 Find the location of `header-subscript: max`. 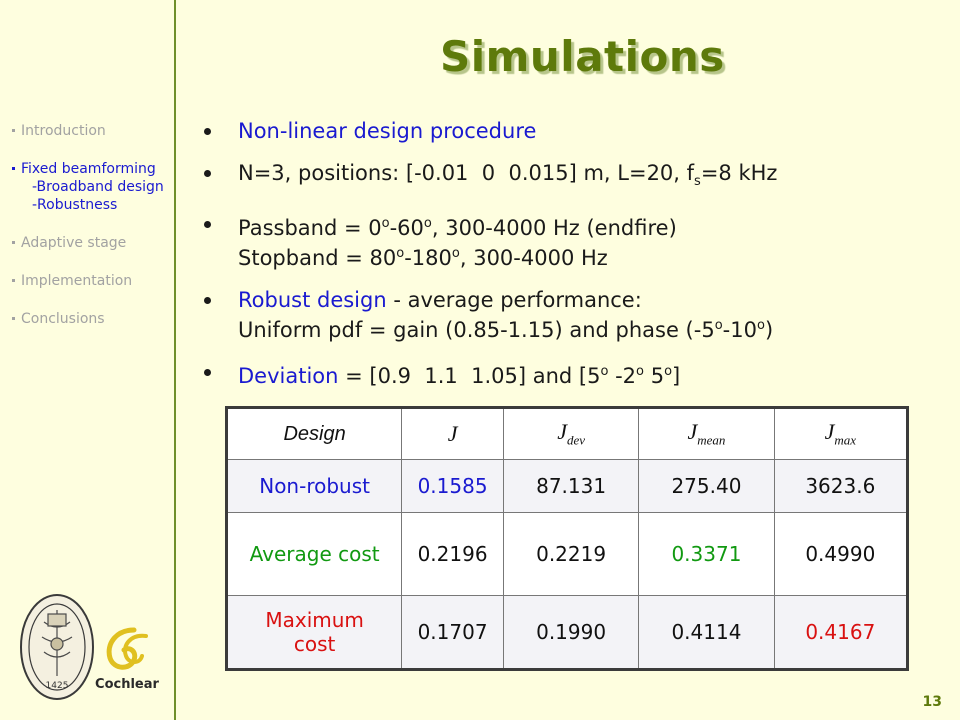

header-subscript: max is located at coordinates (845, 440).